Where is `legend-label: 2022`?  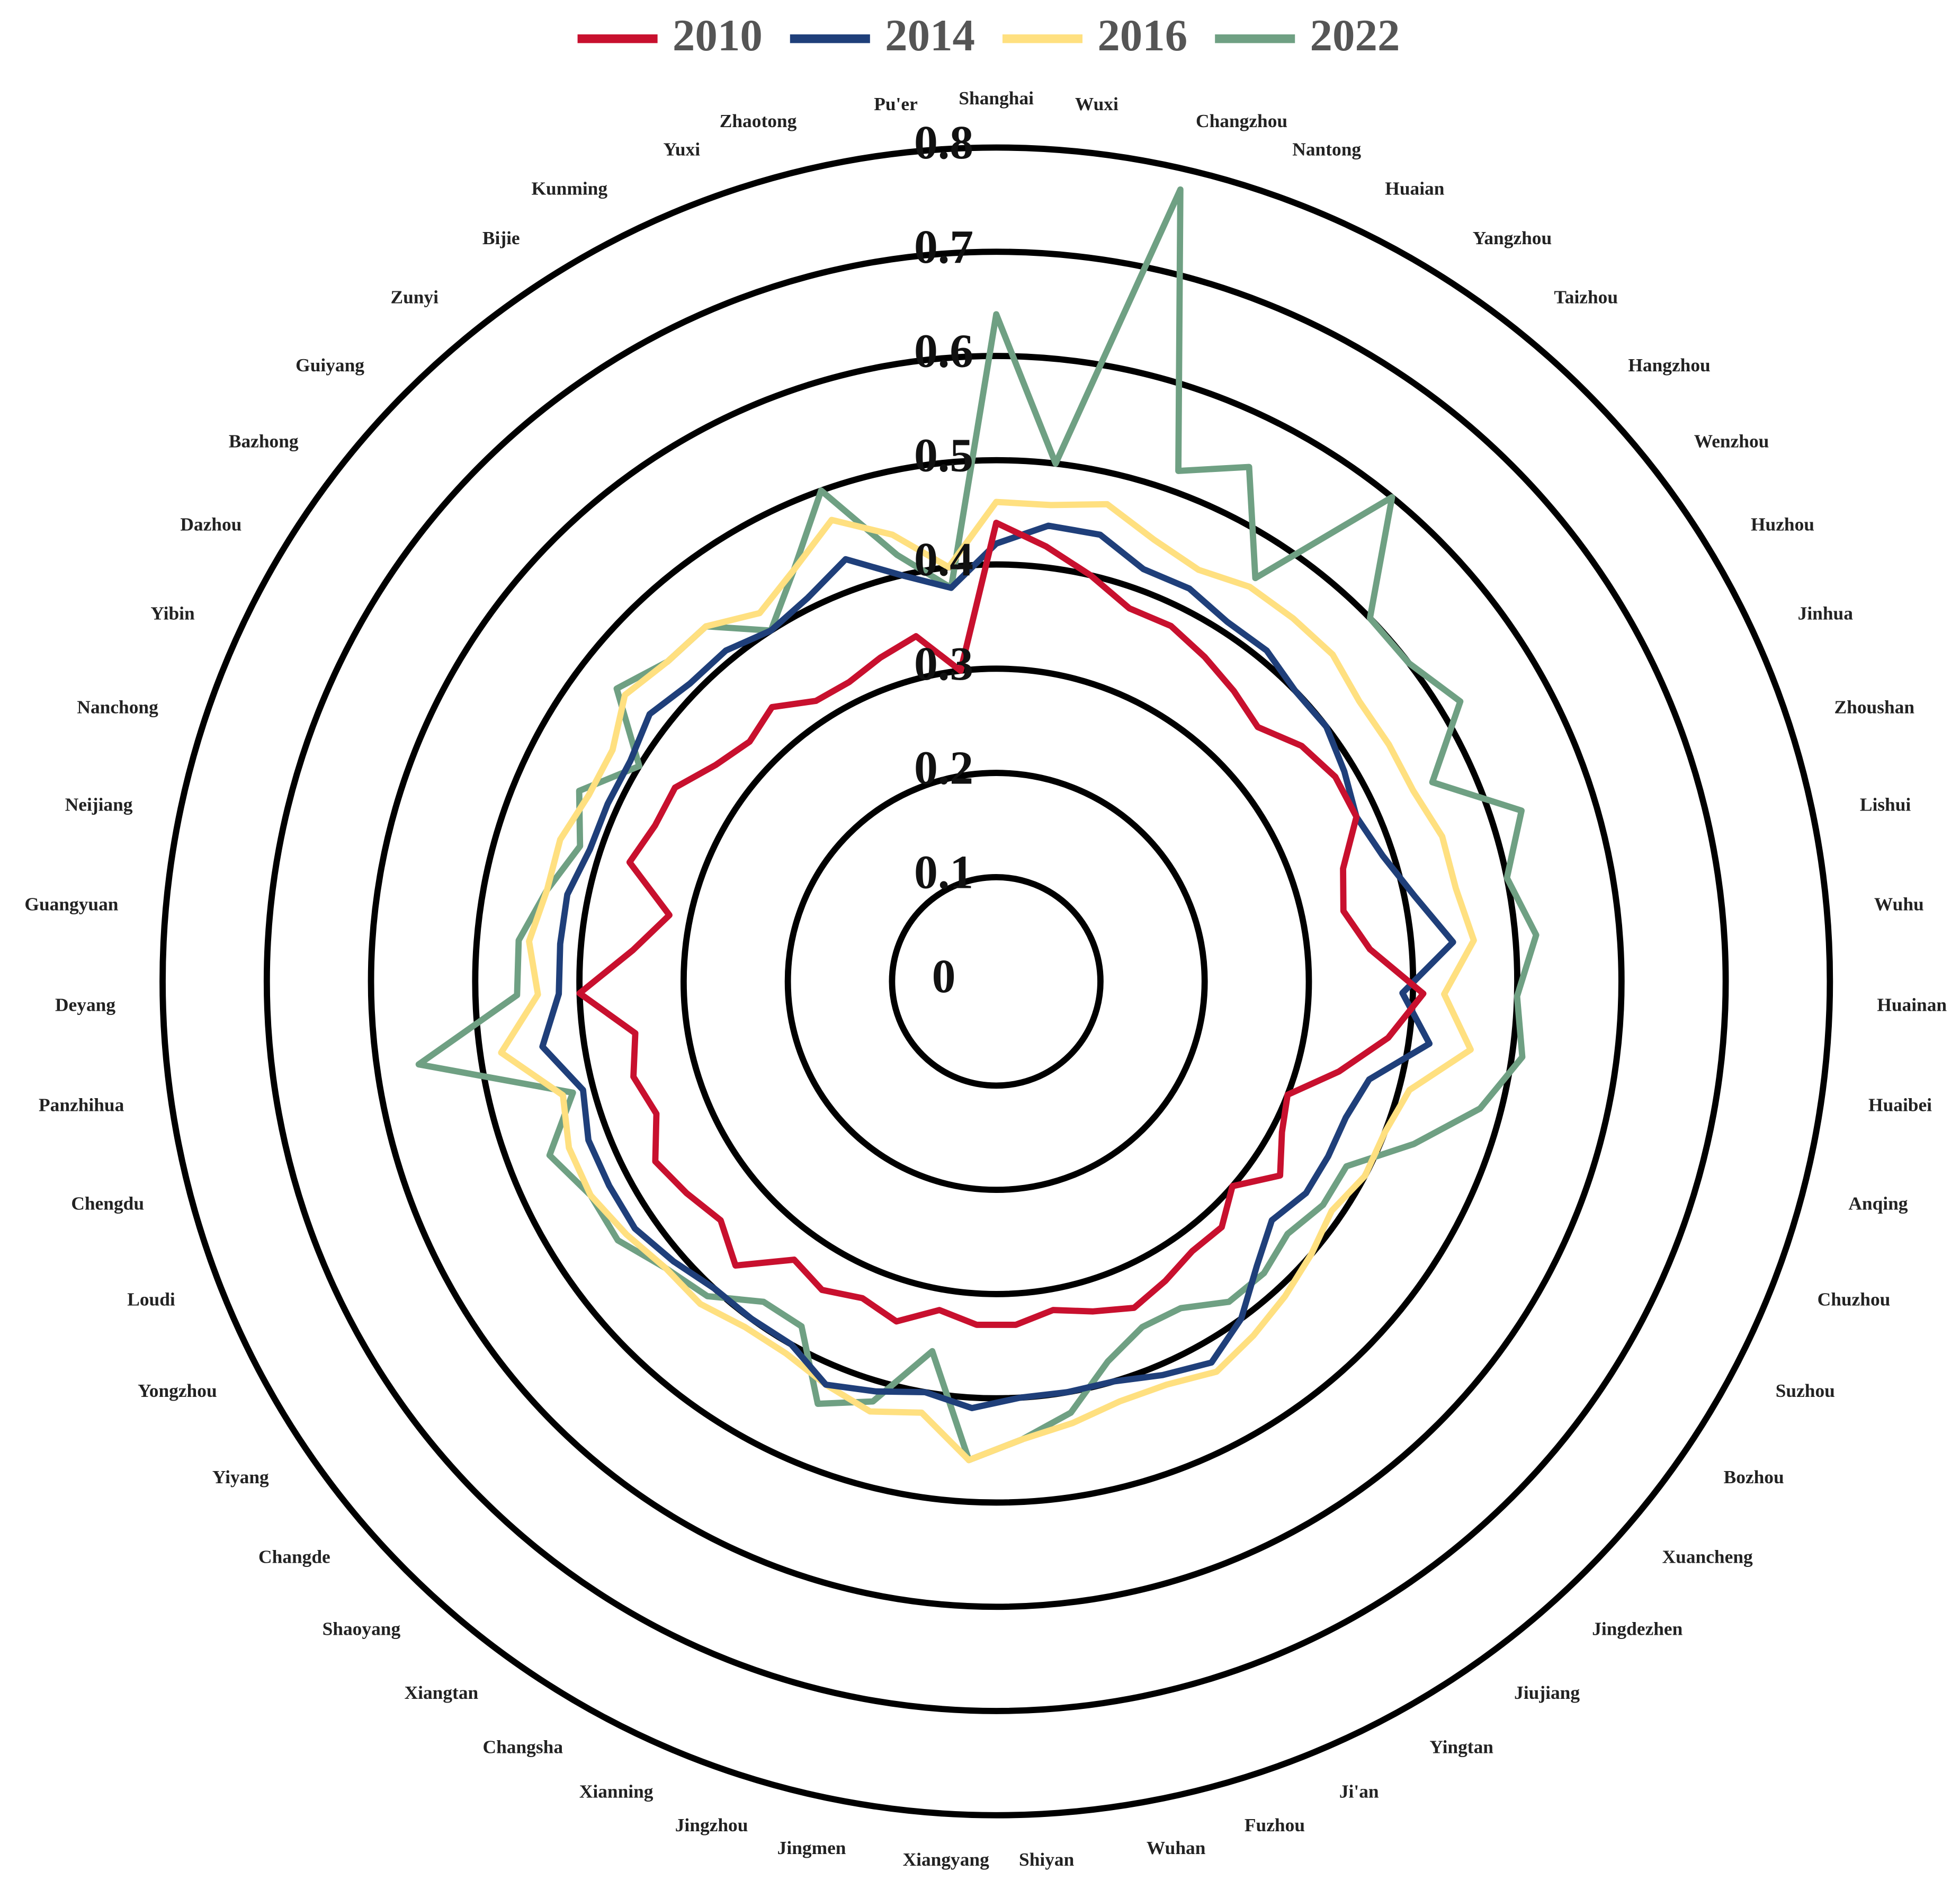
legend-label: 2022 is located at coordinates (1355, 35).